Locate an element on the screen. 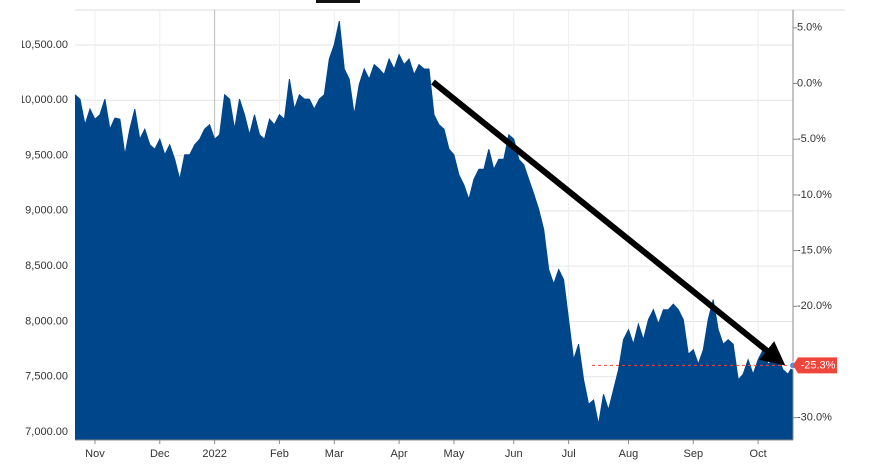  end-label-box is located at coordinates (815, 365).